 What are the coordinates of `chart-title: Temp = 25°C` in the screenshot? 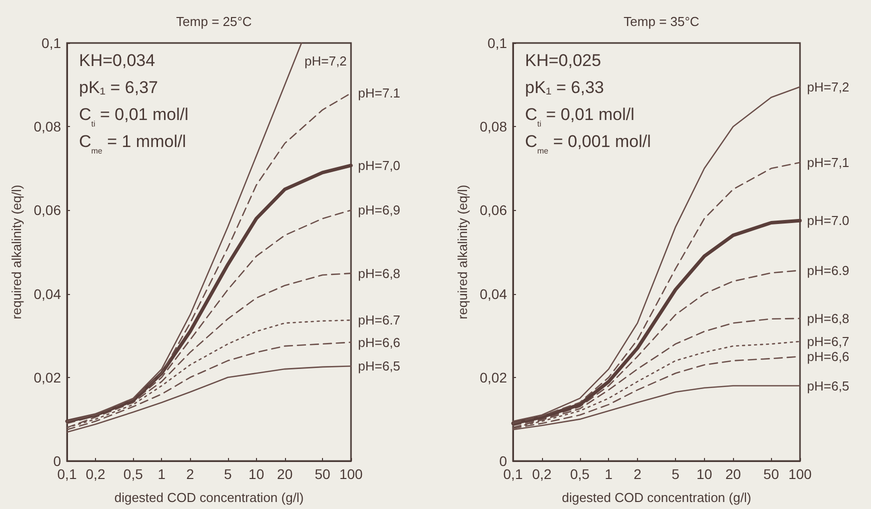 It's located at (214, 21).